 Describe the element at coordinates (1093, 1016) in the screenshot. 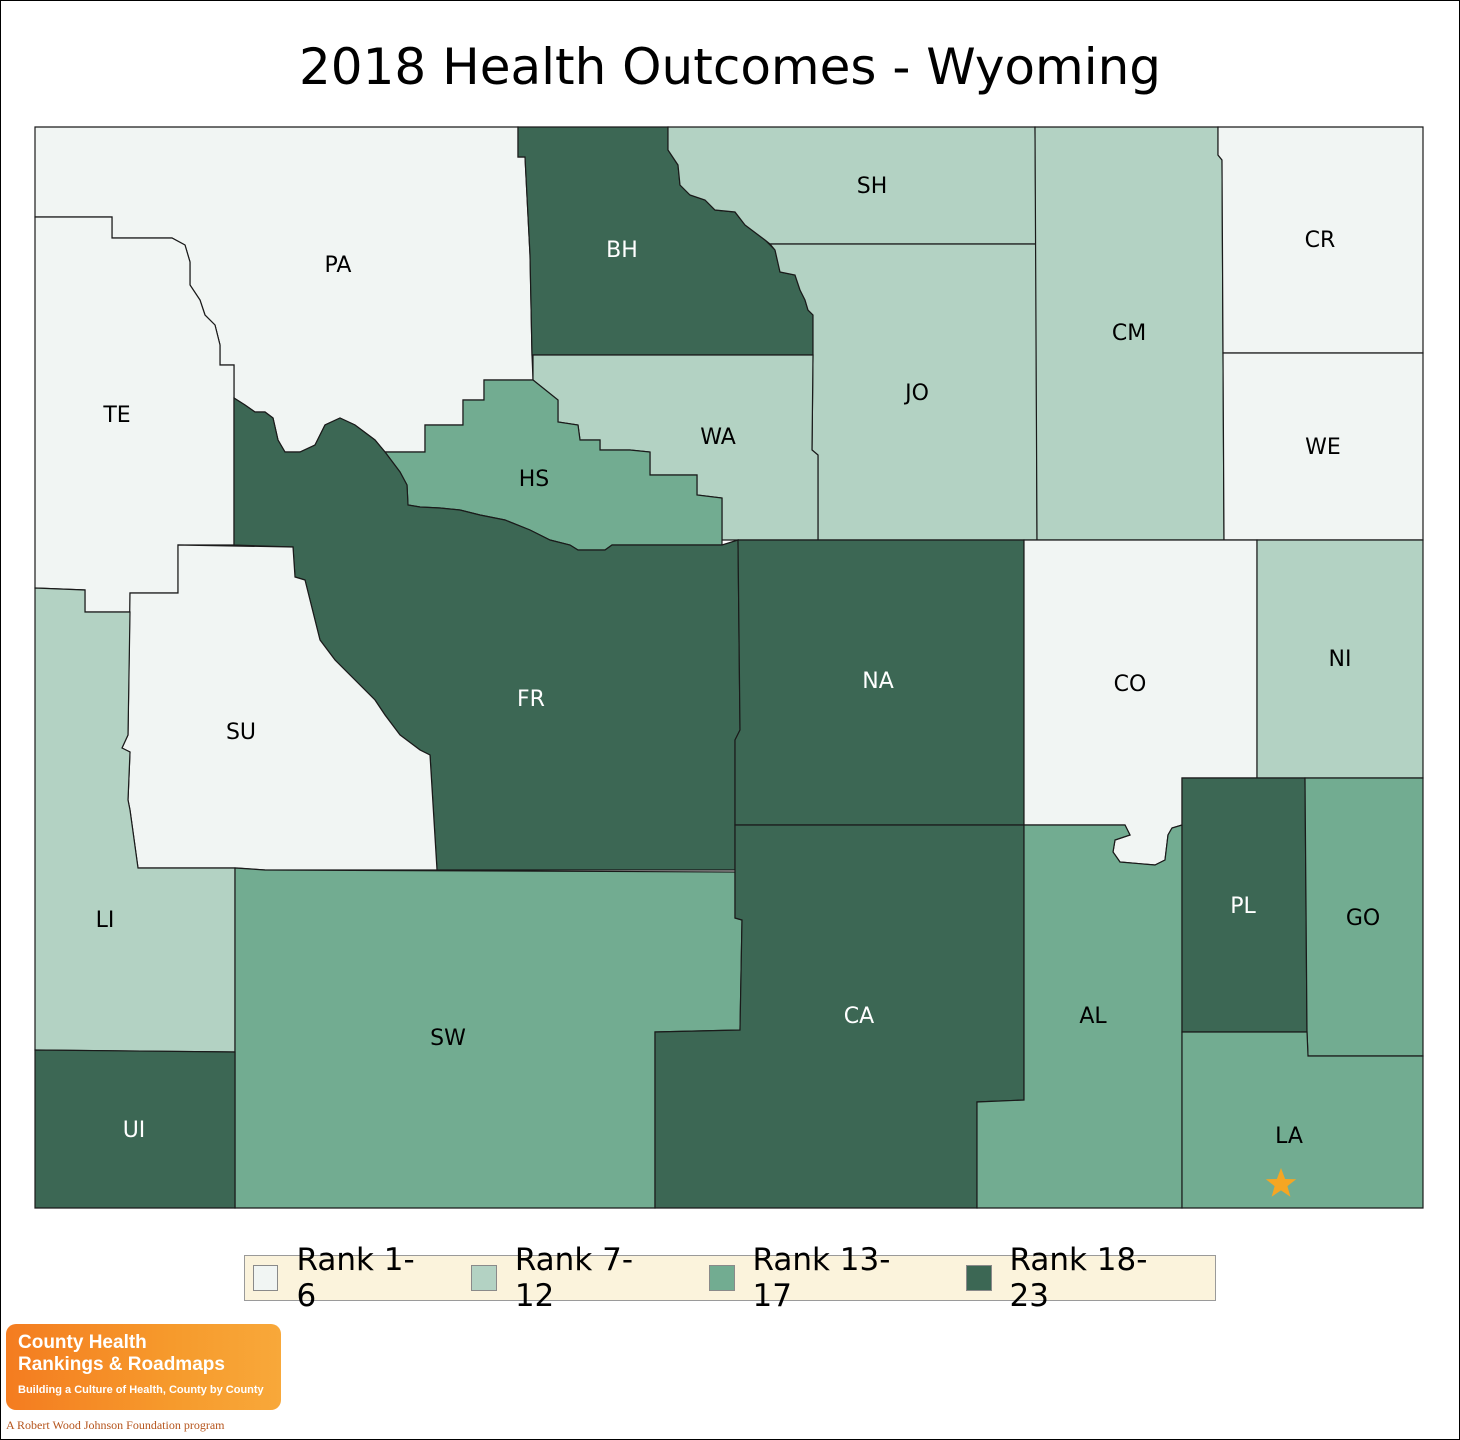

I see `county-label-AL: AL` at that location.